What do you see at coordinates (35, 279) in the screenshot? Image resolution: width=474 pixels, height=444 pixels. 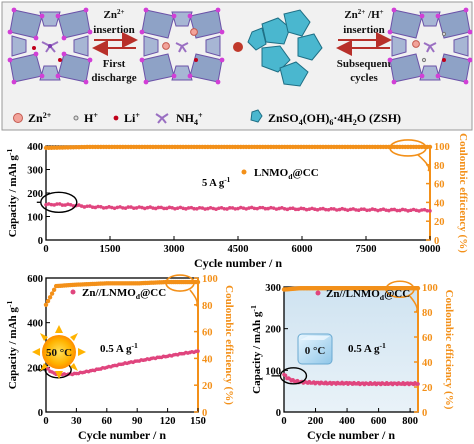 I see `y-tick-label: 600` at bounding box center [35, 279].